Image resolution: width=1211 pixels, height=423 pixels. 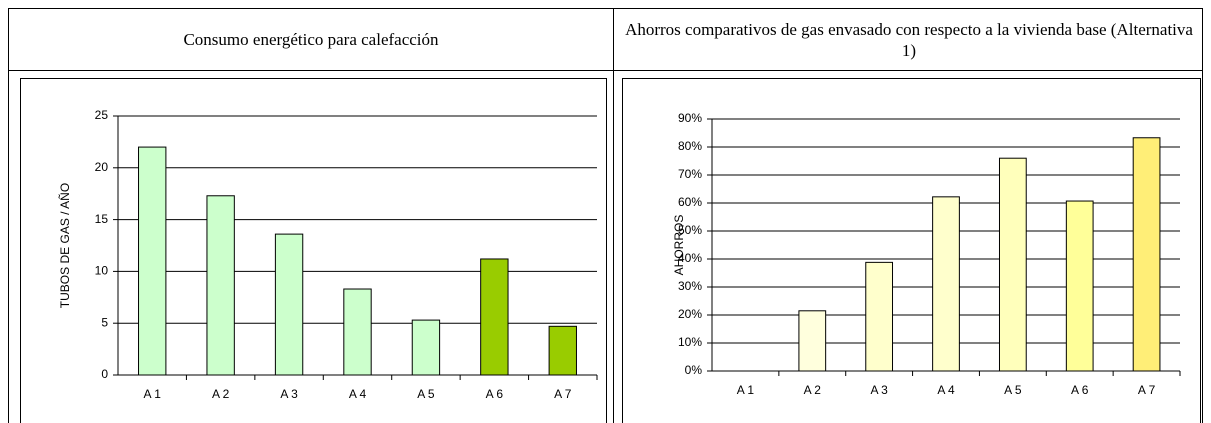 What do you see at coordinates (690, 286) in the screenshot?
I see `y-tick-label: 30%` at bounding box center [690, 286].